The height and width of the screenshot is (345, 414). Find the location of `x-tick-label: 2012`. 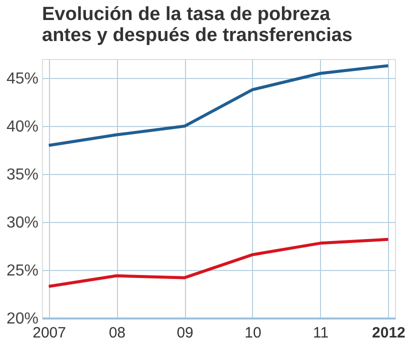

x-tick-label: 2012 is located at coordinates (389, 333).